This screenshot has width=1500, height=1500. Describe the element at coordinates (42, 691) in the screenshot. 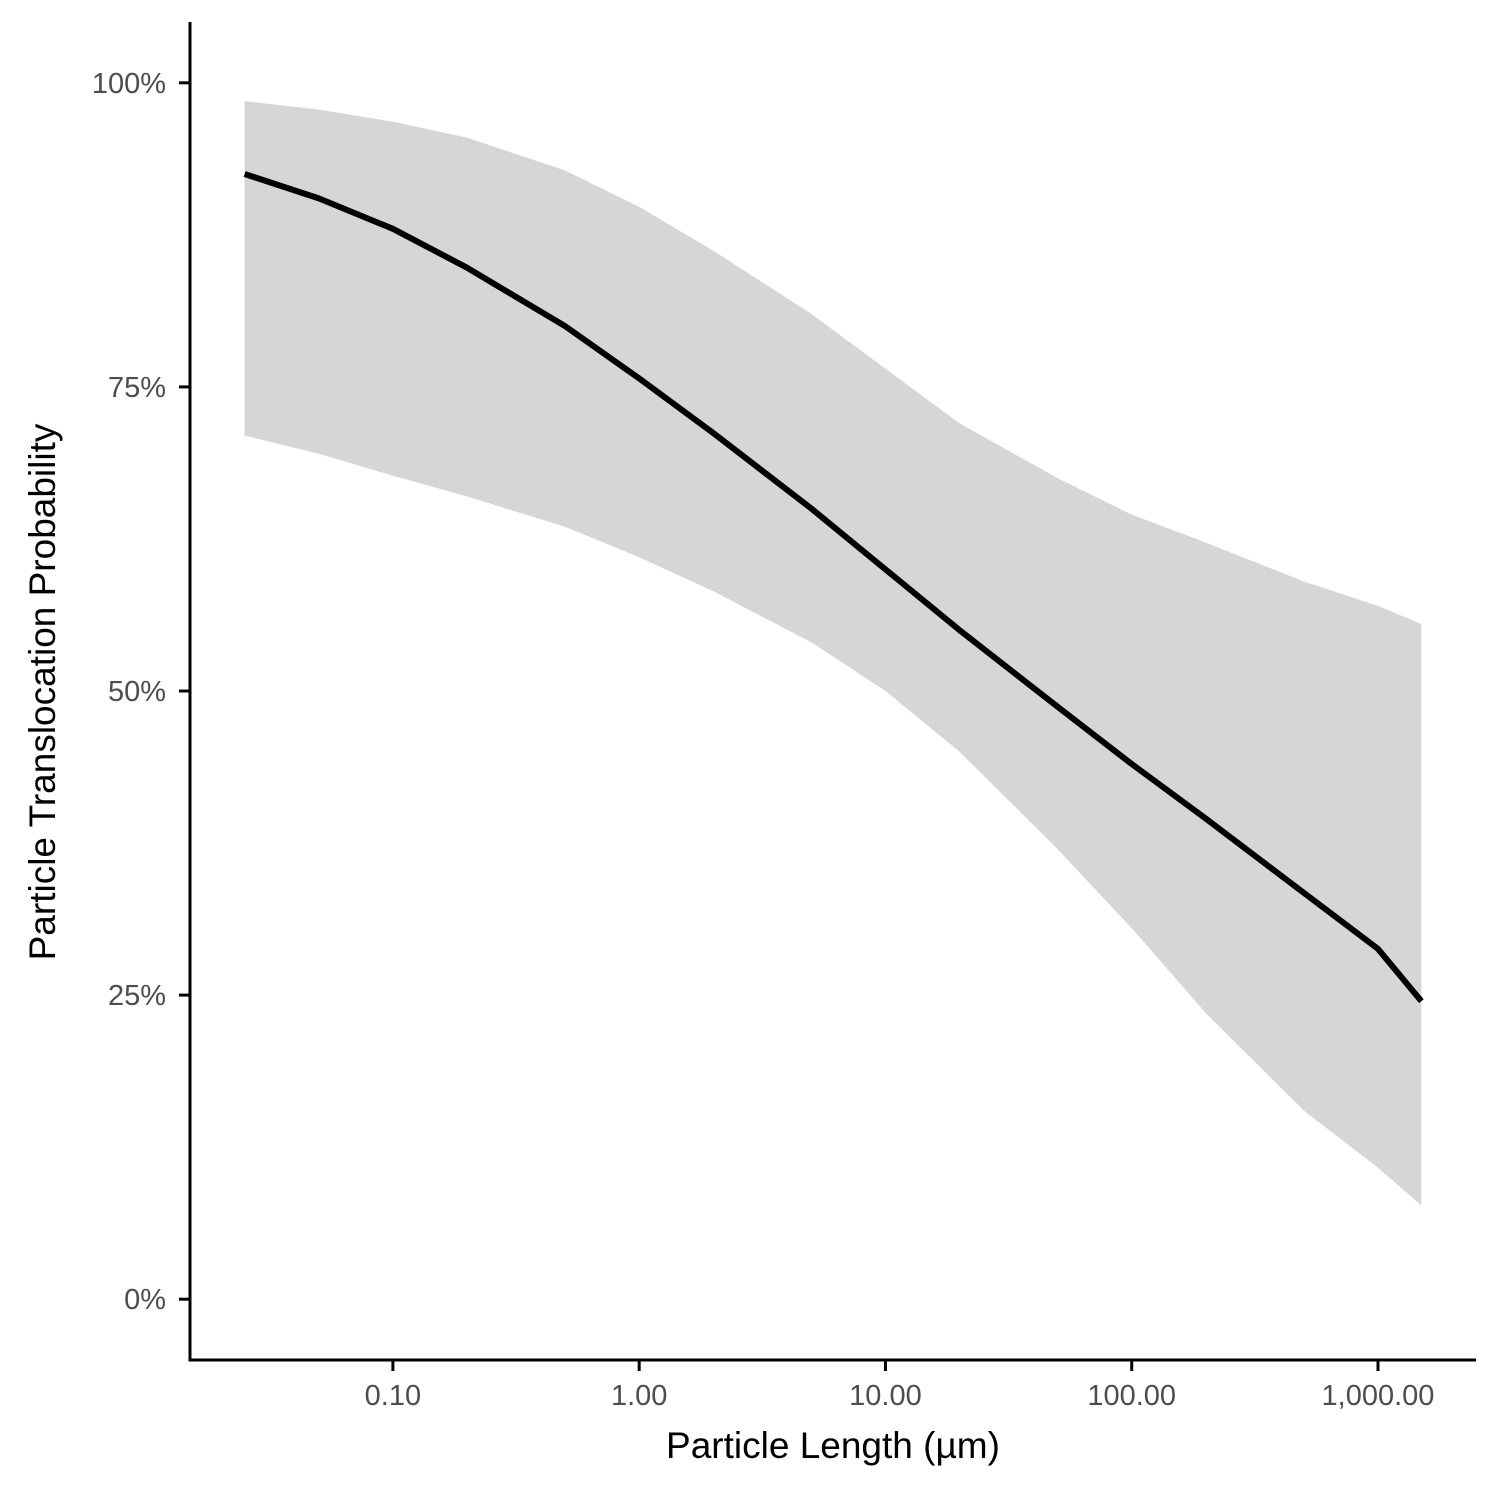

I see `y-axis-title: Particle Translocation Probability` at that location.